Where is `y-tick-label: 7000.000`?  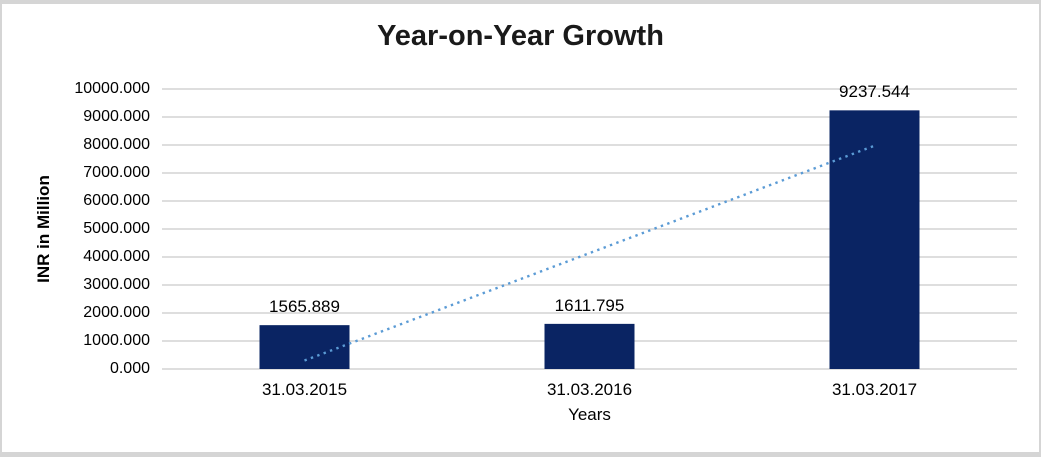
y-tick-label: 7000.000 is located at coordinates (116, 172).